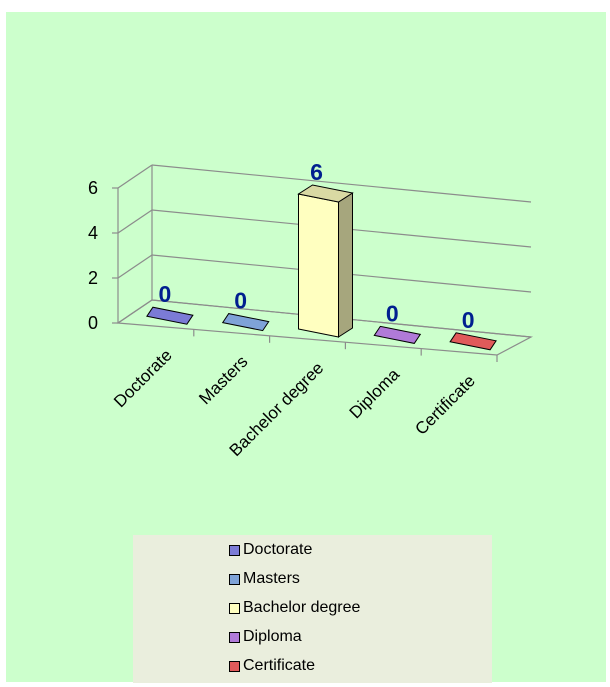  Describe the element at coordinates (93, 188) in the screenshot. I see `y-tick-label: 6` at that location.